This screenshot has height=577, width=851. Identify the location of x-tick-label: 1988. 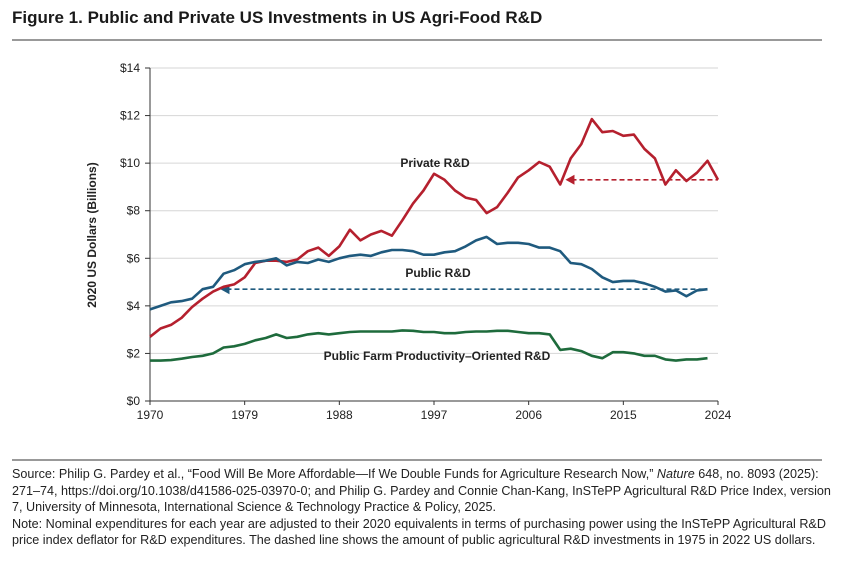
(339, 415).